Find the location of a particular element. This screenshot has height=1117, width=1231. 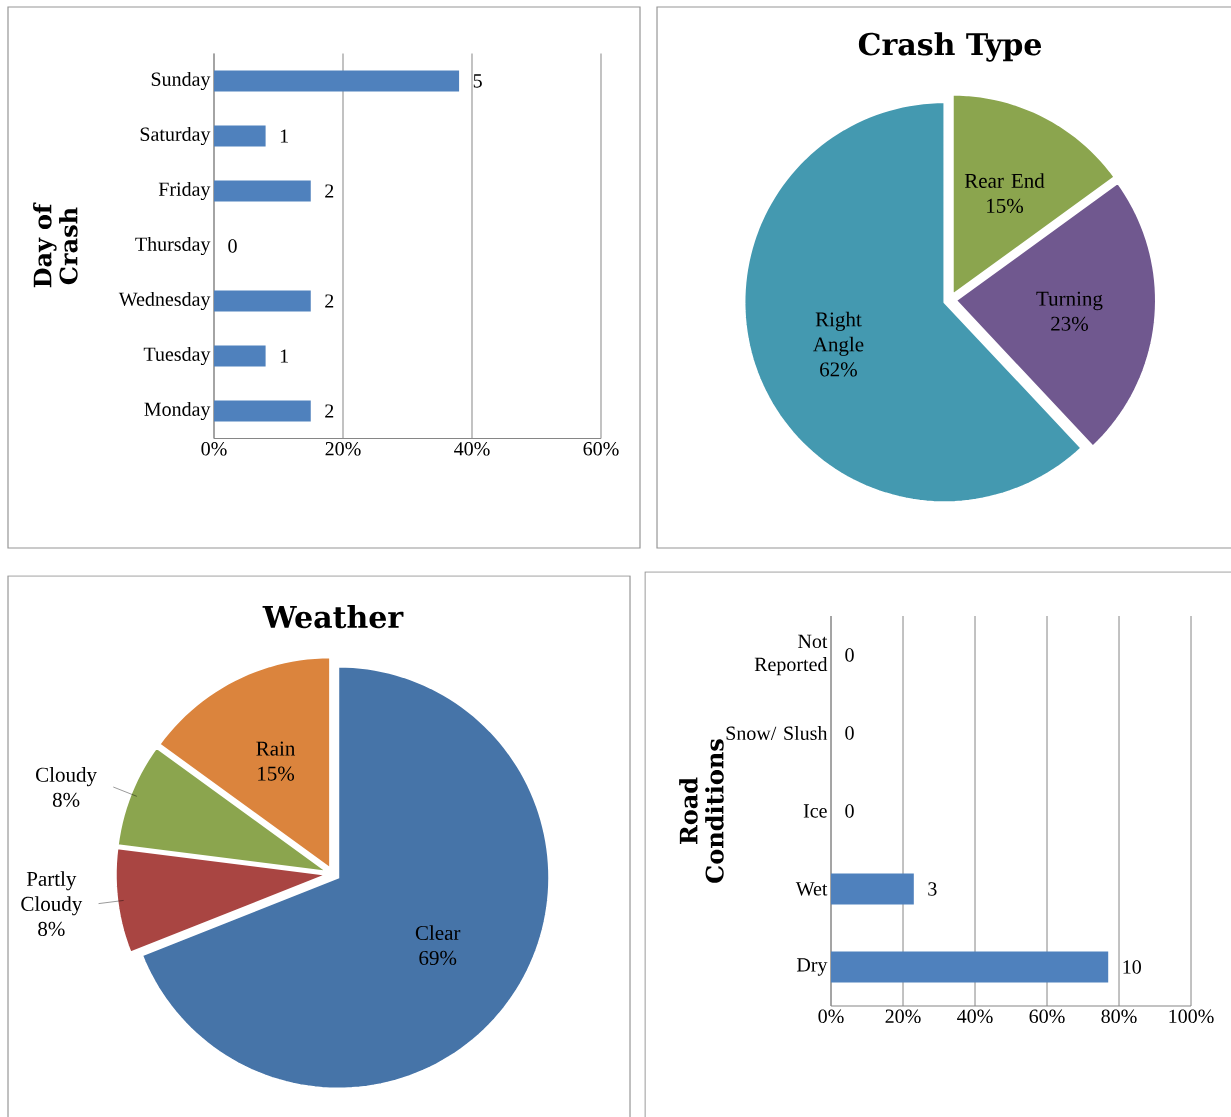

y-tick-label: Wet is located at coordinates (811, 889).